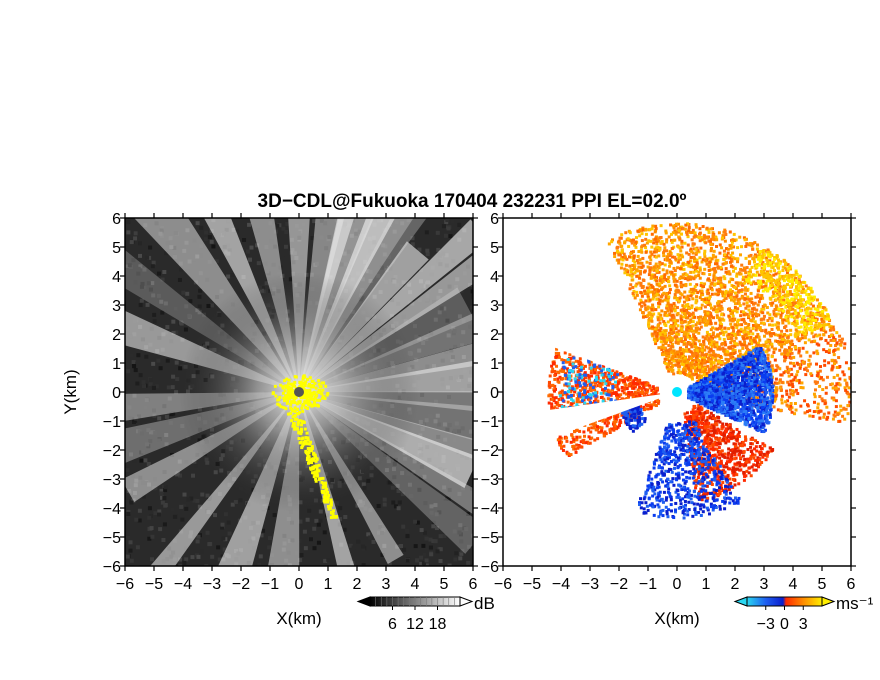 This screenshot has height=680, width=880. I want to click on x-tick-label: −5, so click(154, 584).